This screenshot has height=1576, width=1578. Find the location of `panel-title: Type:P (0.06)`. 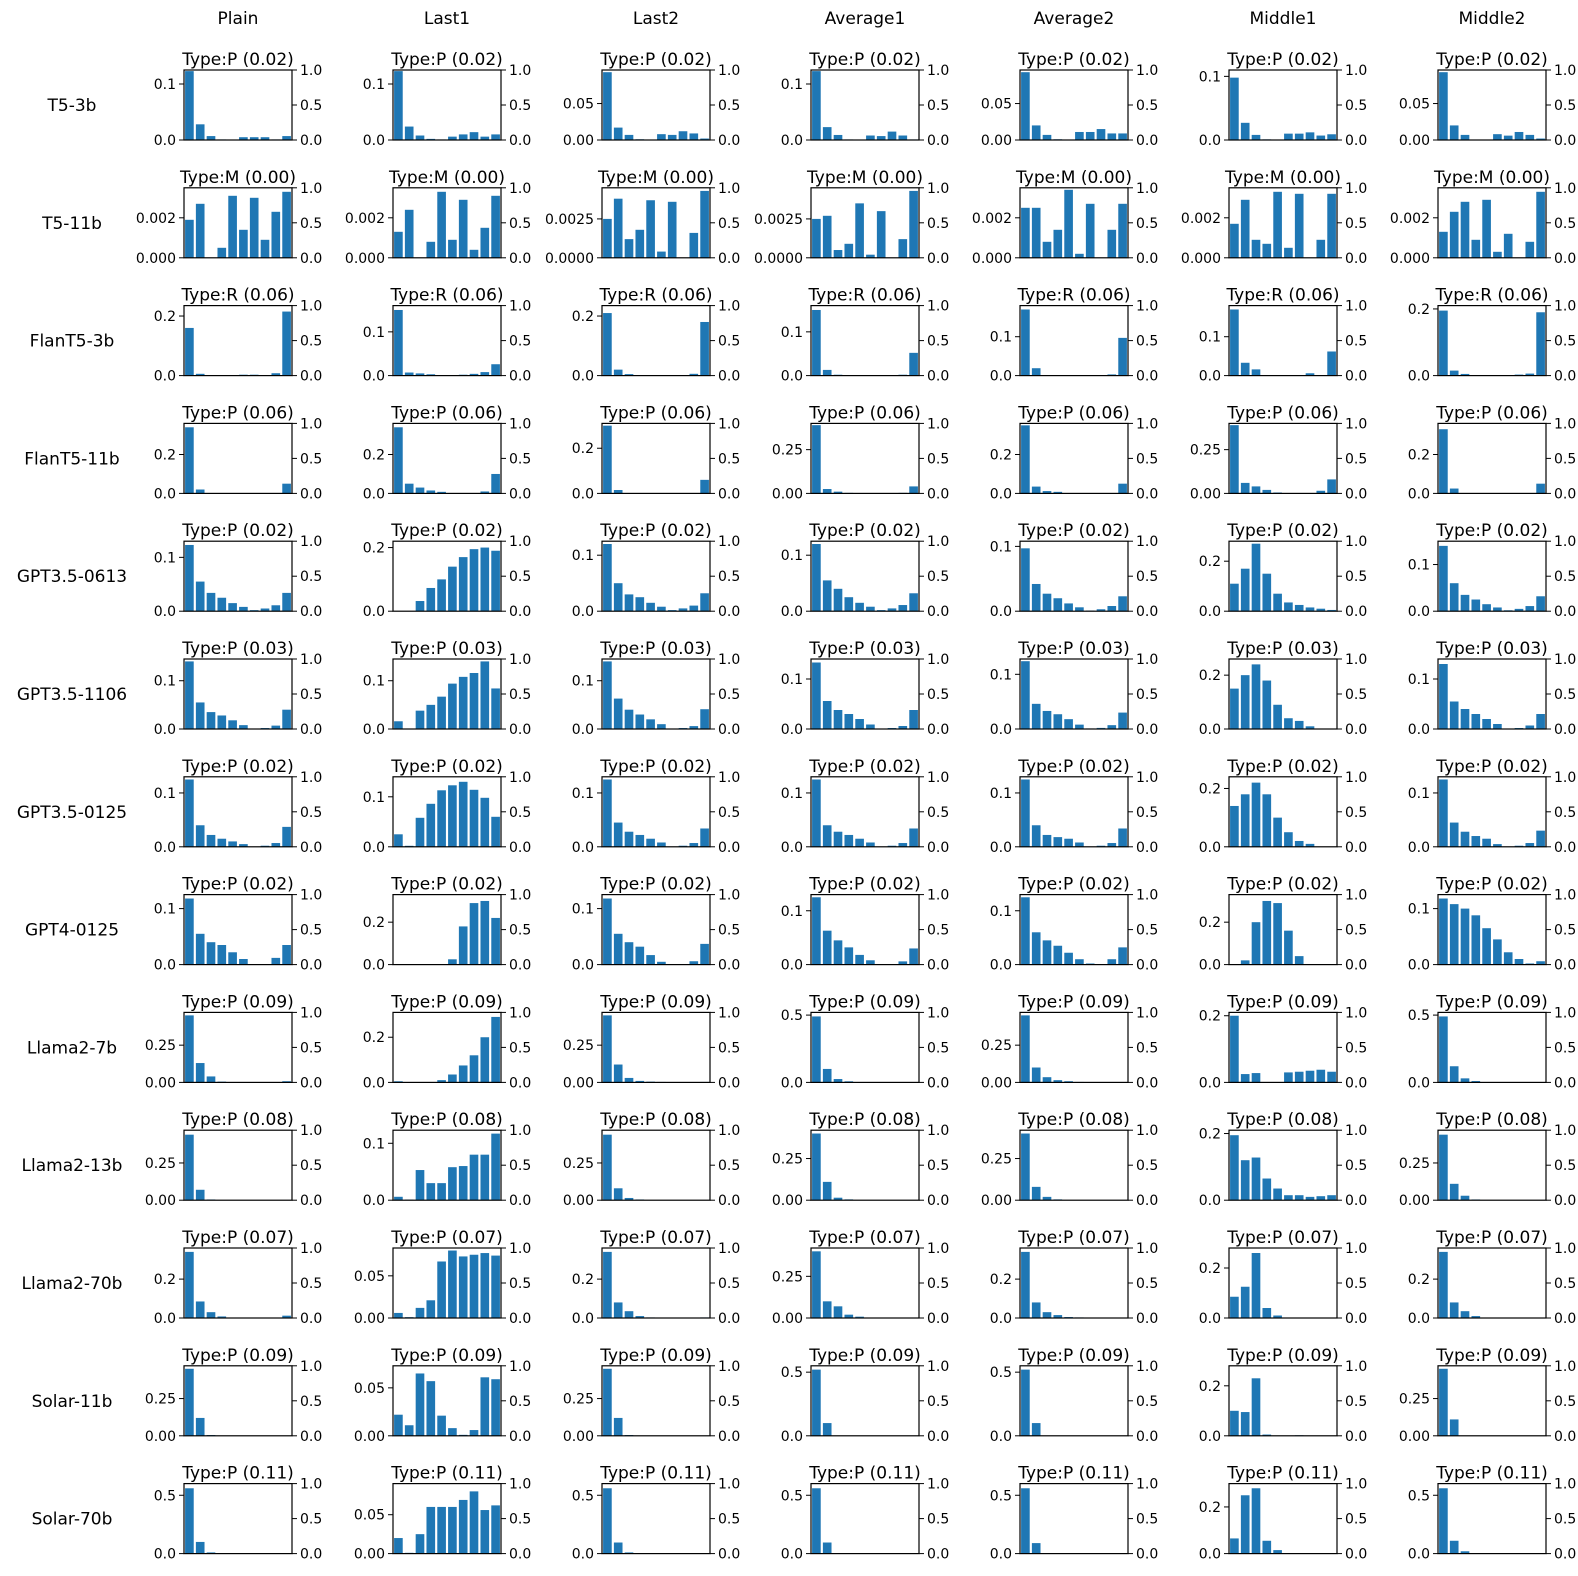

panel-title: Type:P (0.06) is located at coordinates (237, 413).